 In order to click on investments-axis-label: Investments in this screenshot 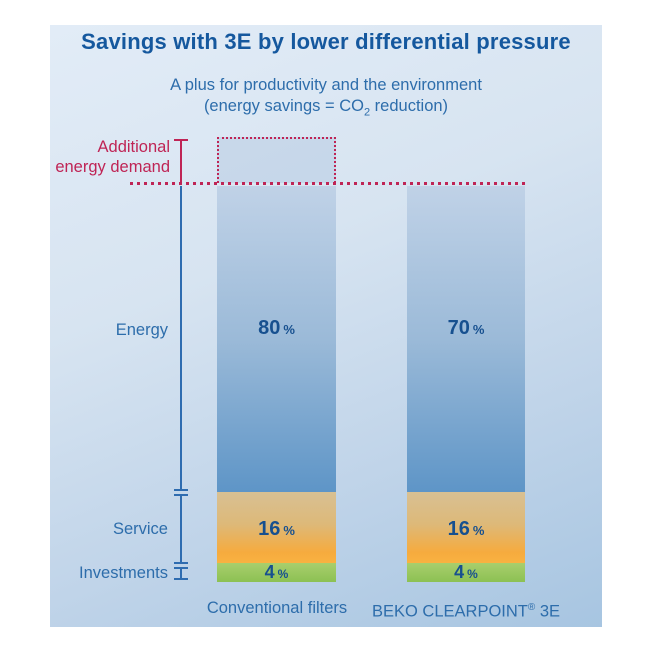, I will do `click(123, 573)`.